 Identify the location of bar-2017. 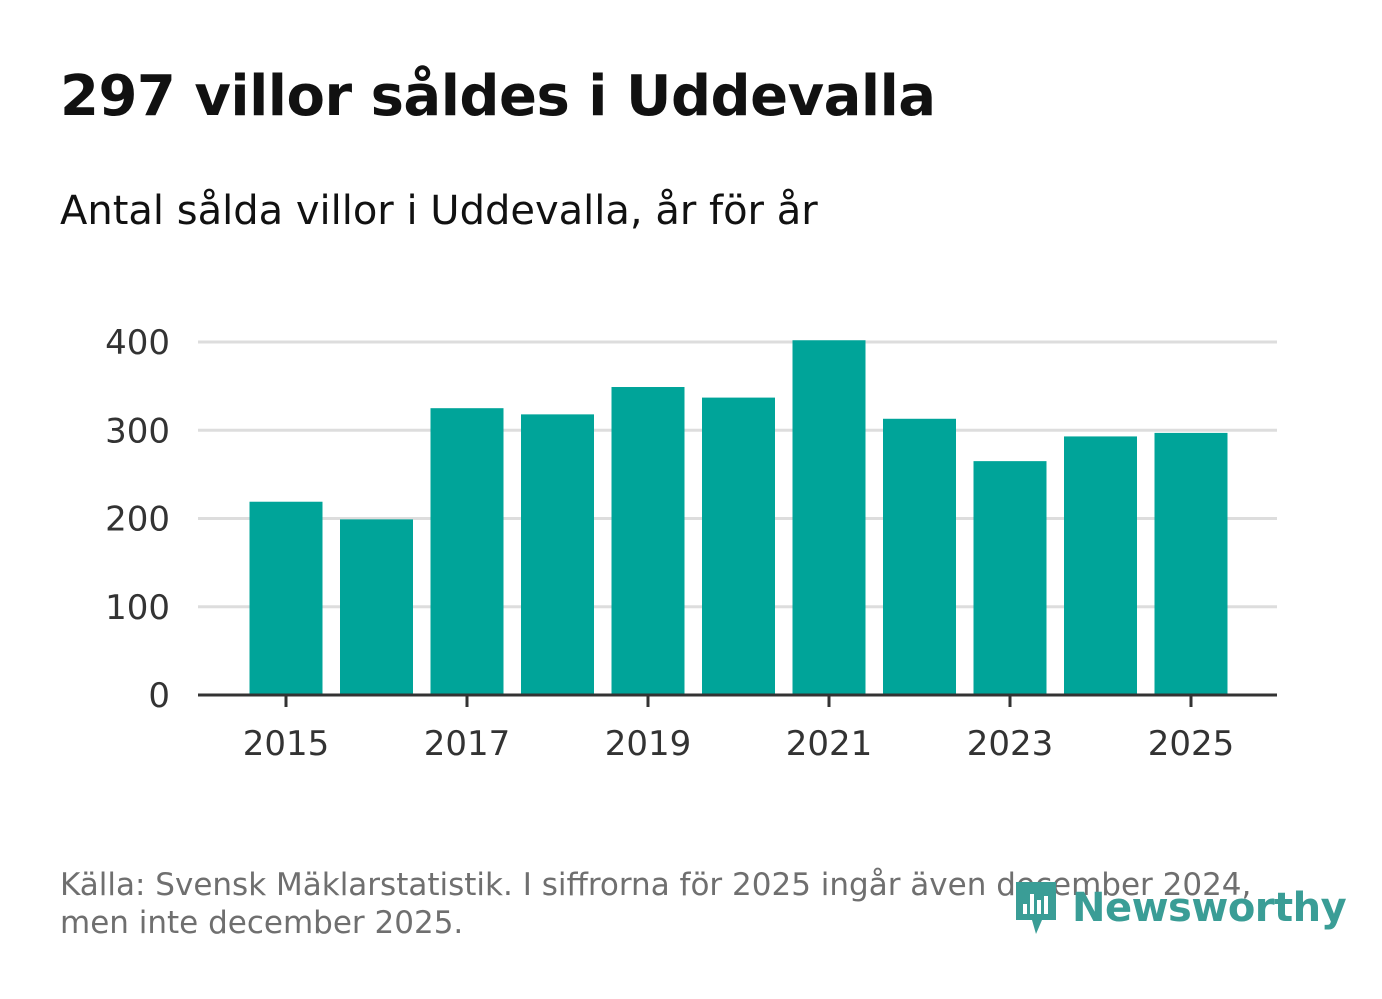
(467, 551).